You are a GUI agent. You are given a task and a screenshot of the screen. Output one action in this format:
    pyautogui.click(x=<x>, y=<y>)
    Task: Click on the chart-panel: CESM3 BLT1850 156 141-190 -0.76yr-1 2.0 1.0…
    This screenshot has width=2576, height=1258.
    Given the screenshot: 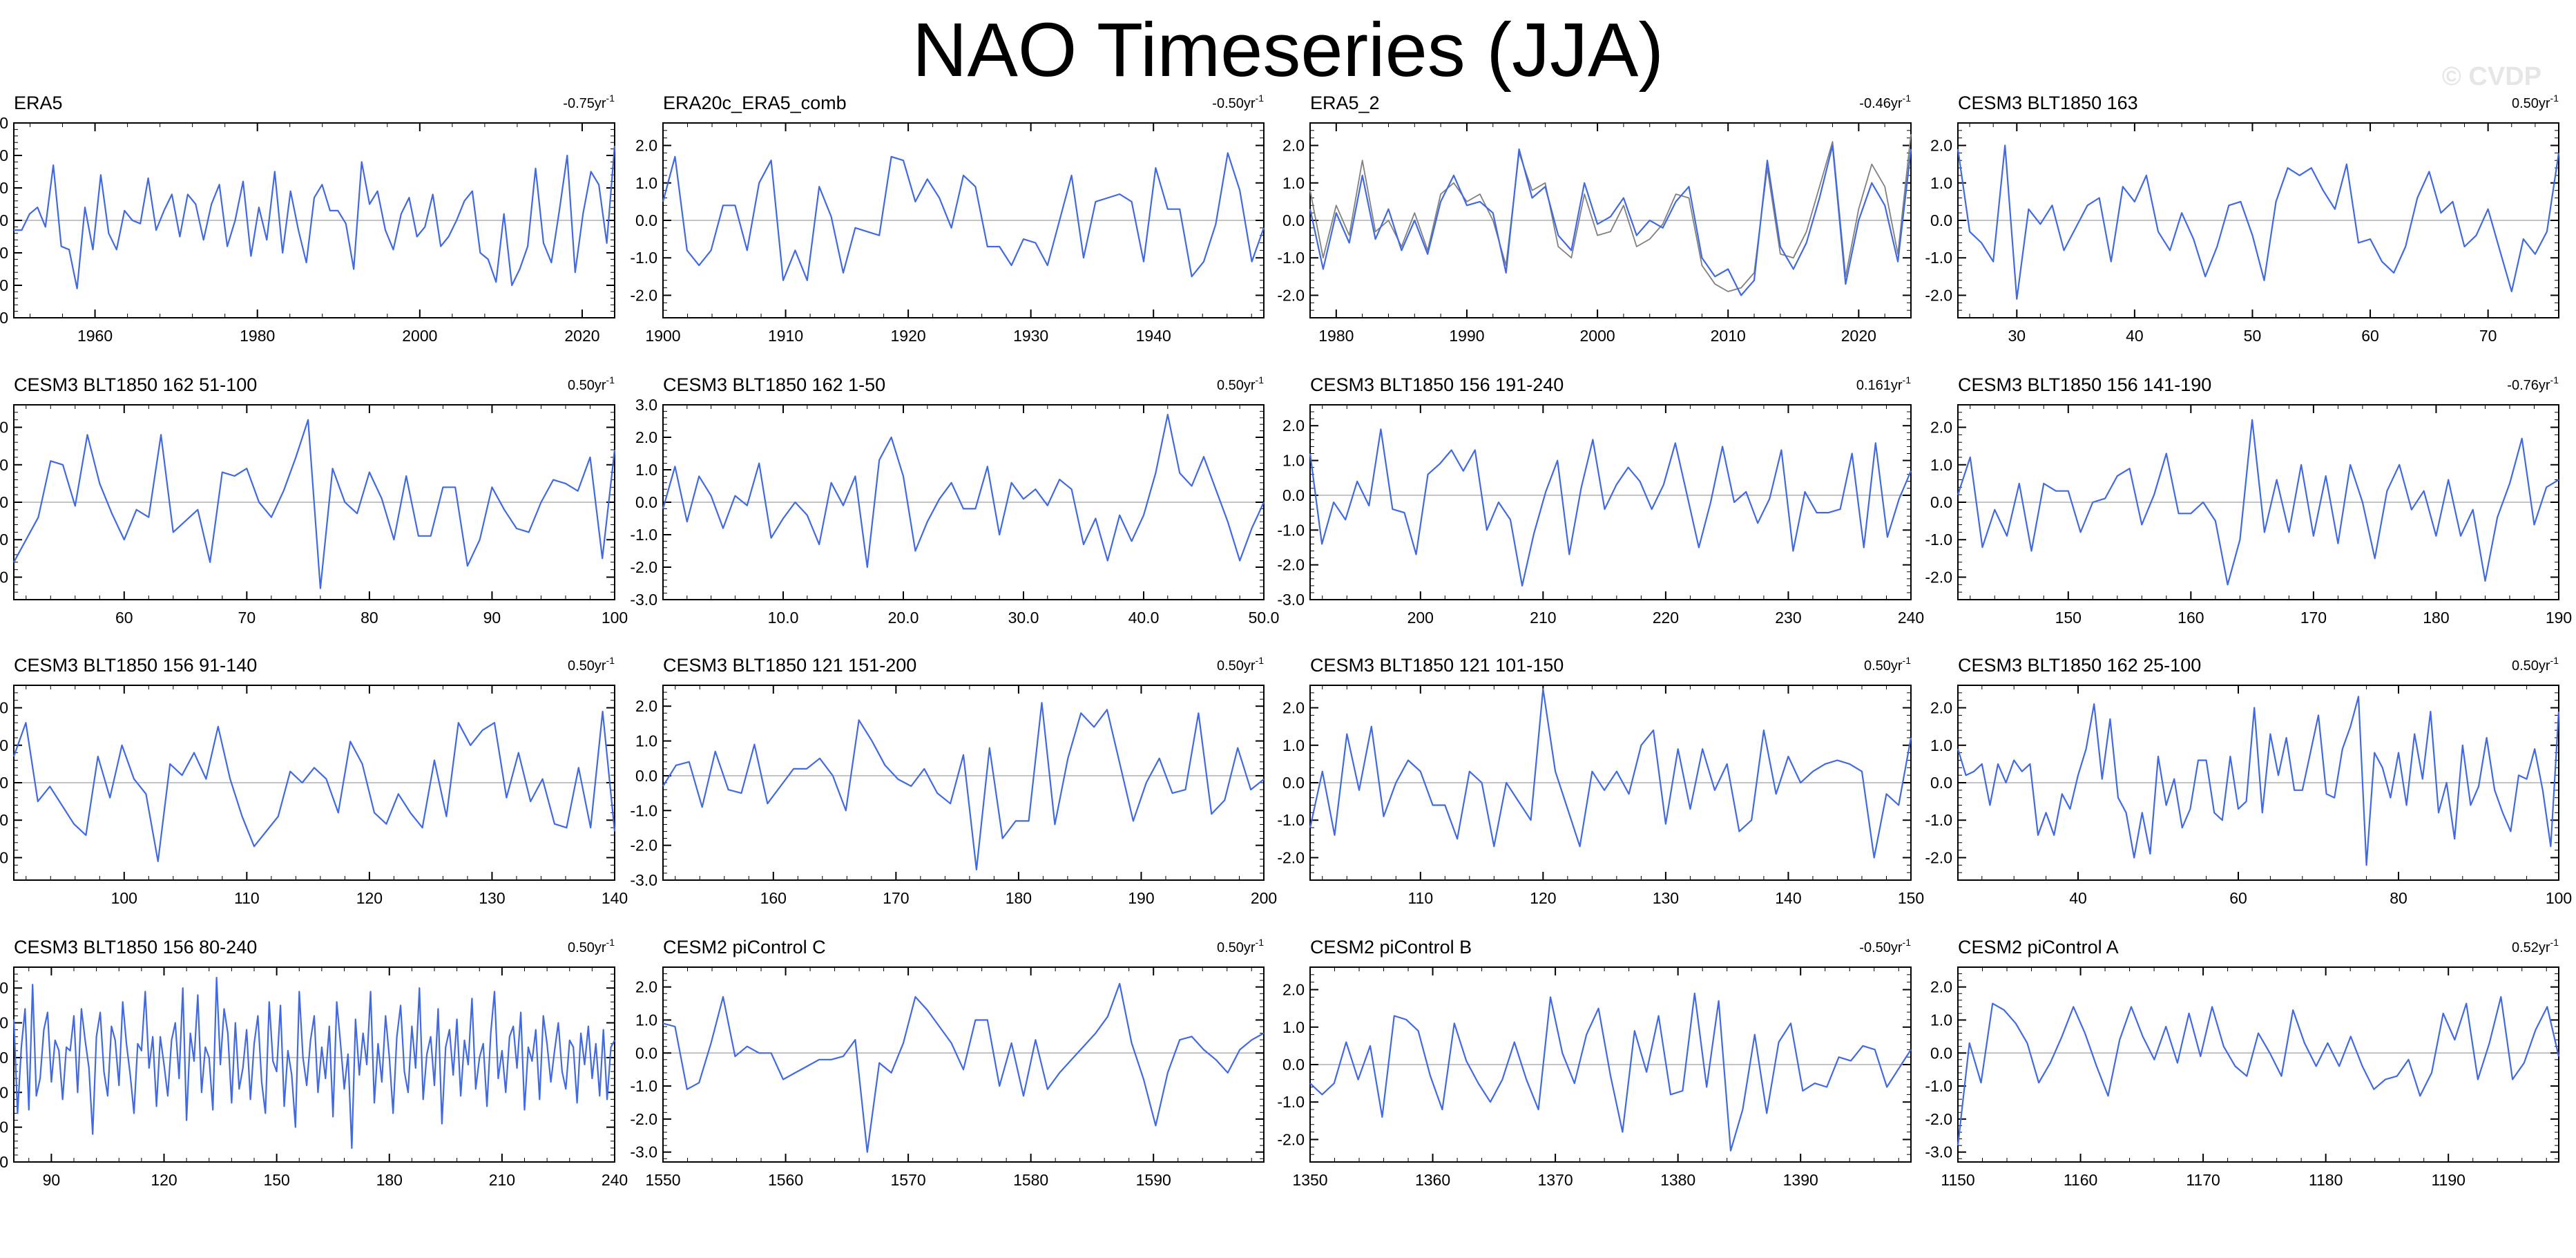 What is the action you would take?
    pyautogui.click(x=2248, y=500)
    